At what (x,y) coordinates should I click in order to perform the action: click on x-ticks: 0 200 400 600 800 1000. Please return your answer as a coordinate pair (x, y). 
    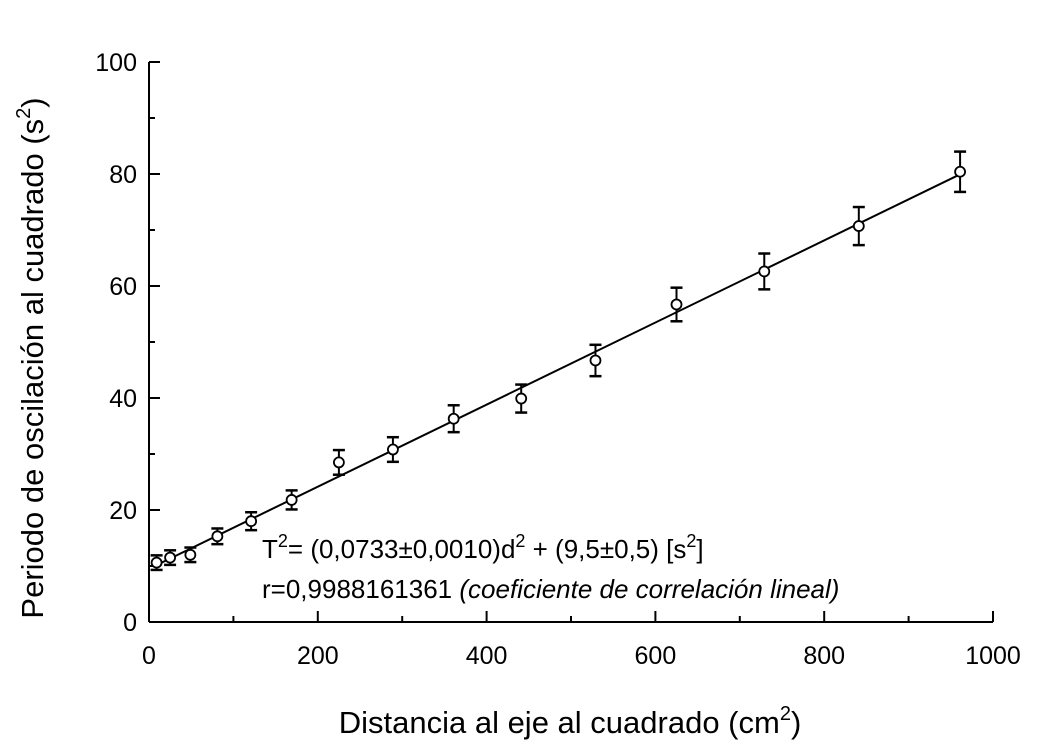
    Looking at the image, I should click on (581, 640).